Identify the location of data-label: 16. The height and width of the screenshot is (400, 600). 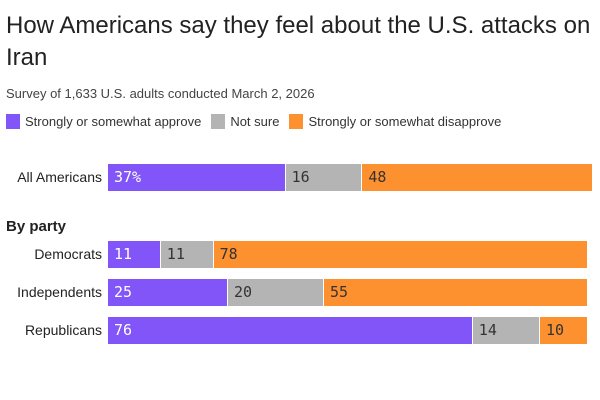
(300, 177).